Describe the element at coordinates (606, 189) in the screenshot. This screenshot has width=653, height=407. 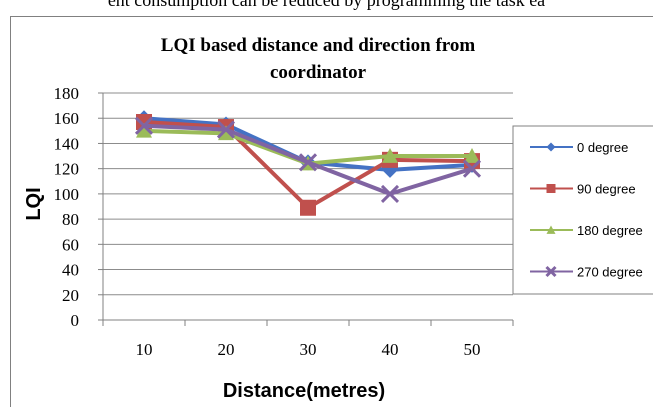
I see `legend-label: 90 degree` at that location.